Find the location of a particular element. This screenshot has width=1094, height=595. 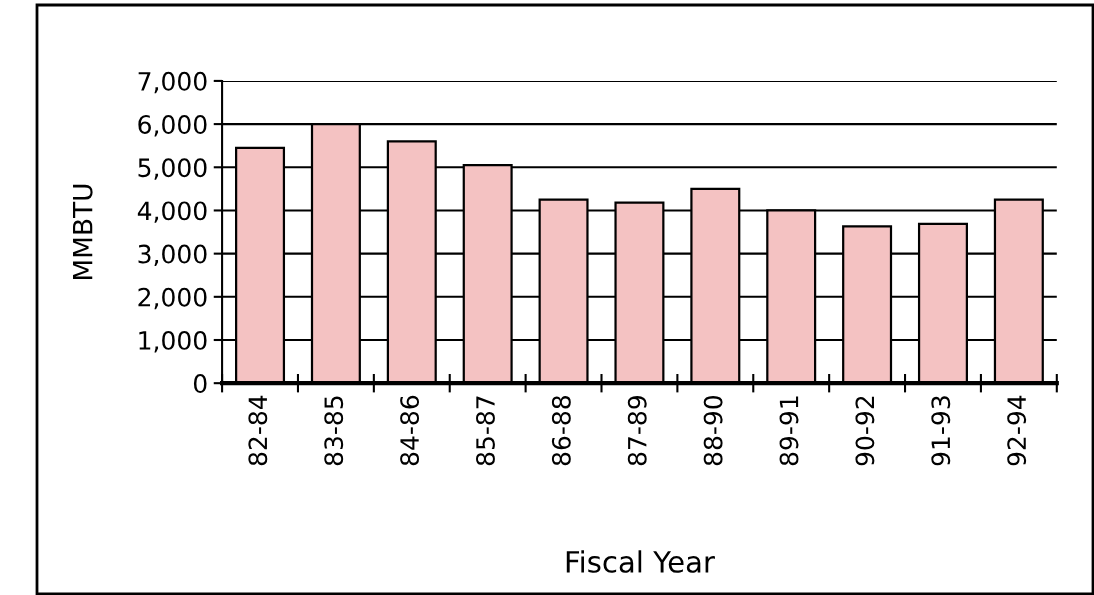

y-tick-label: 1,000 is located at coordinates (173, 341).